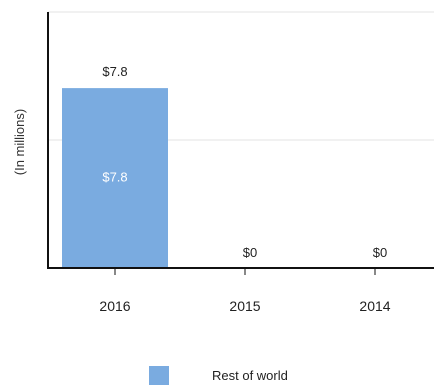 The width and height of the screenshot is (434, 385). Describe the element at coordinates (244, 306) in the screenshot. I see `x-tick-label: 2015` at that location.